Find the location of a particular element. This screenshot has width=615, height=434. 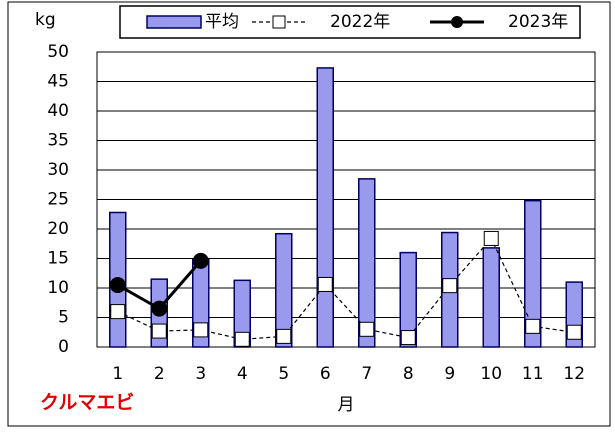

y-tick-label: 35 is located at coordinates (58, 141).